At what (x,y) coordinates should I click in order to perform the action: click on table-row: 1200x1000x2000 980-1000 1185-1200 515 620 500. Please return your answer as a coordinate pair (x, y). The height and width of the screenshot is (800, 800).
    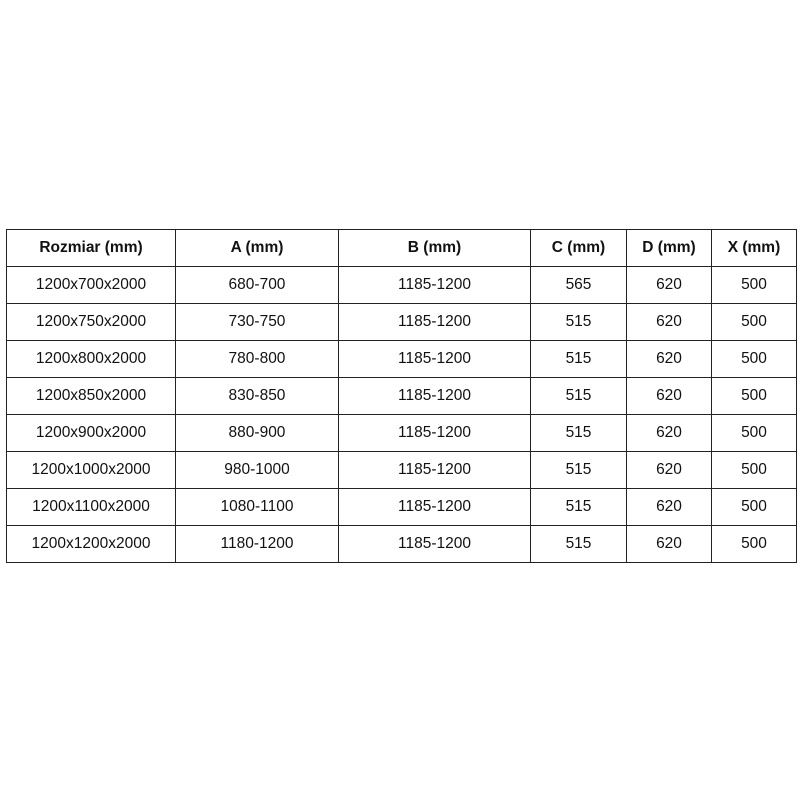
    Looking at the image, I should click on (401, 470).